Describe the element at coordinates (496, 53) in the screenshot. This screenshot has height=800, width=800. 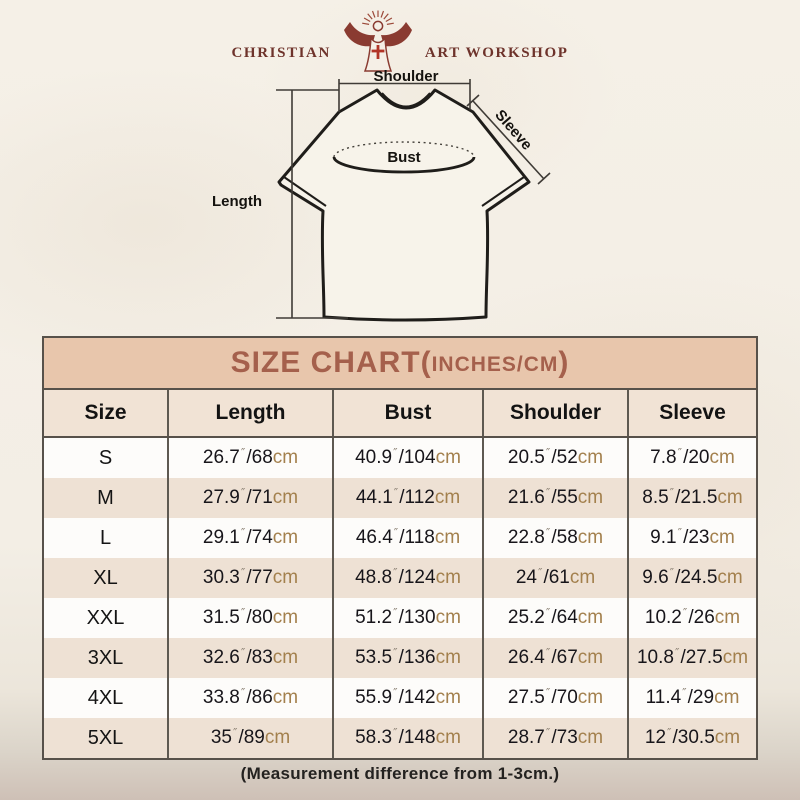
I see `brand-name-right: ART WORKSHOP` at that location.